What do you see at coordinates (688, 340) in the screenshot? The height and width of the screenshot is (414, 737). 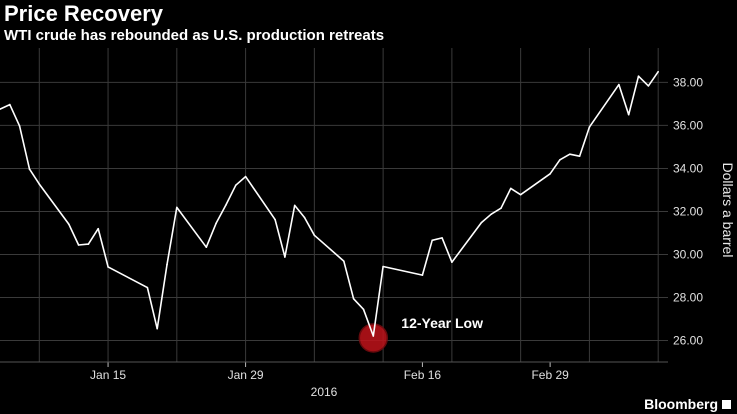 I see `y-tick-label: 26.00` at bounding box center [688, 340].